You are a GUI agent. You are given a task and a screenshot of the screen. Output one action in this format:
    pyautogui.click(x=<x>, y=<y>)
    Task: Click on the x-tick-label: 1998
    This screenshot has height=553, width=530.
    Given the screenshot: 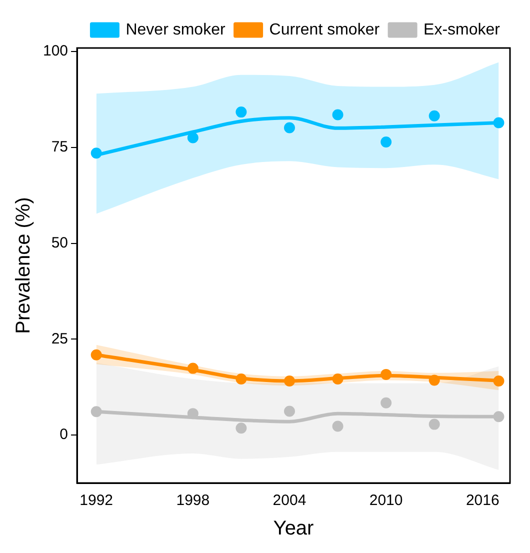 What is the action you would take?
    pyautogui.click(x=193, y=501)
    